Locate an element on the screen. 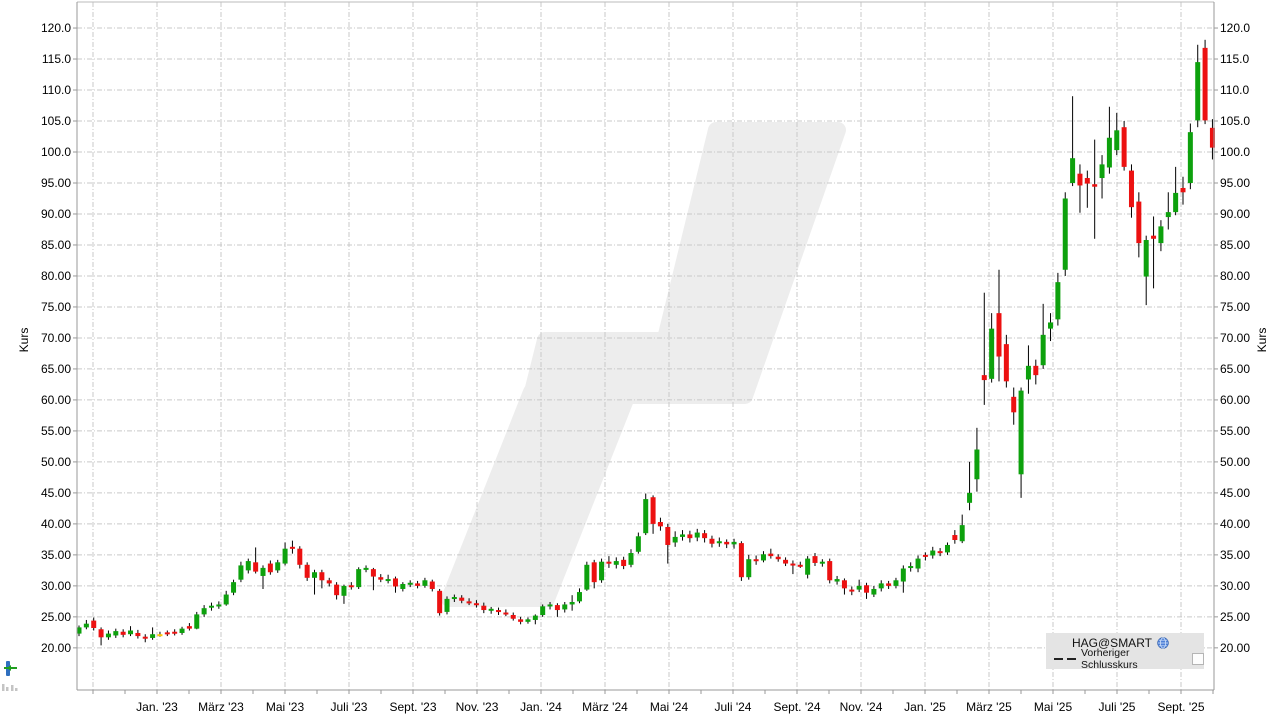 The image size is (1281, 720). legend-prev-close-label: Vorheriger Schlusskurs is located at coordinates (1109, 658).